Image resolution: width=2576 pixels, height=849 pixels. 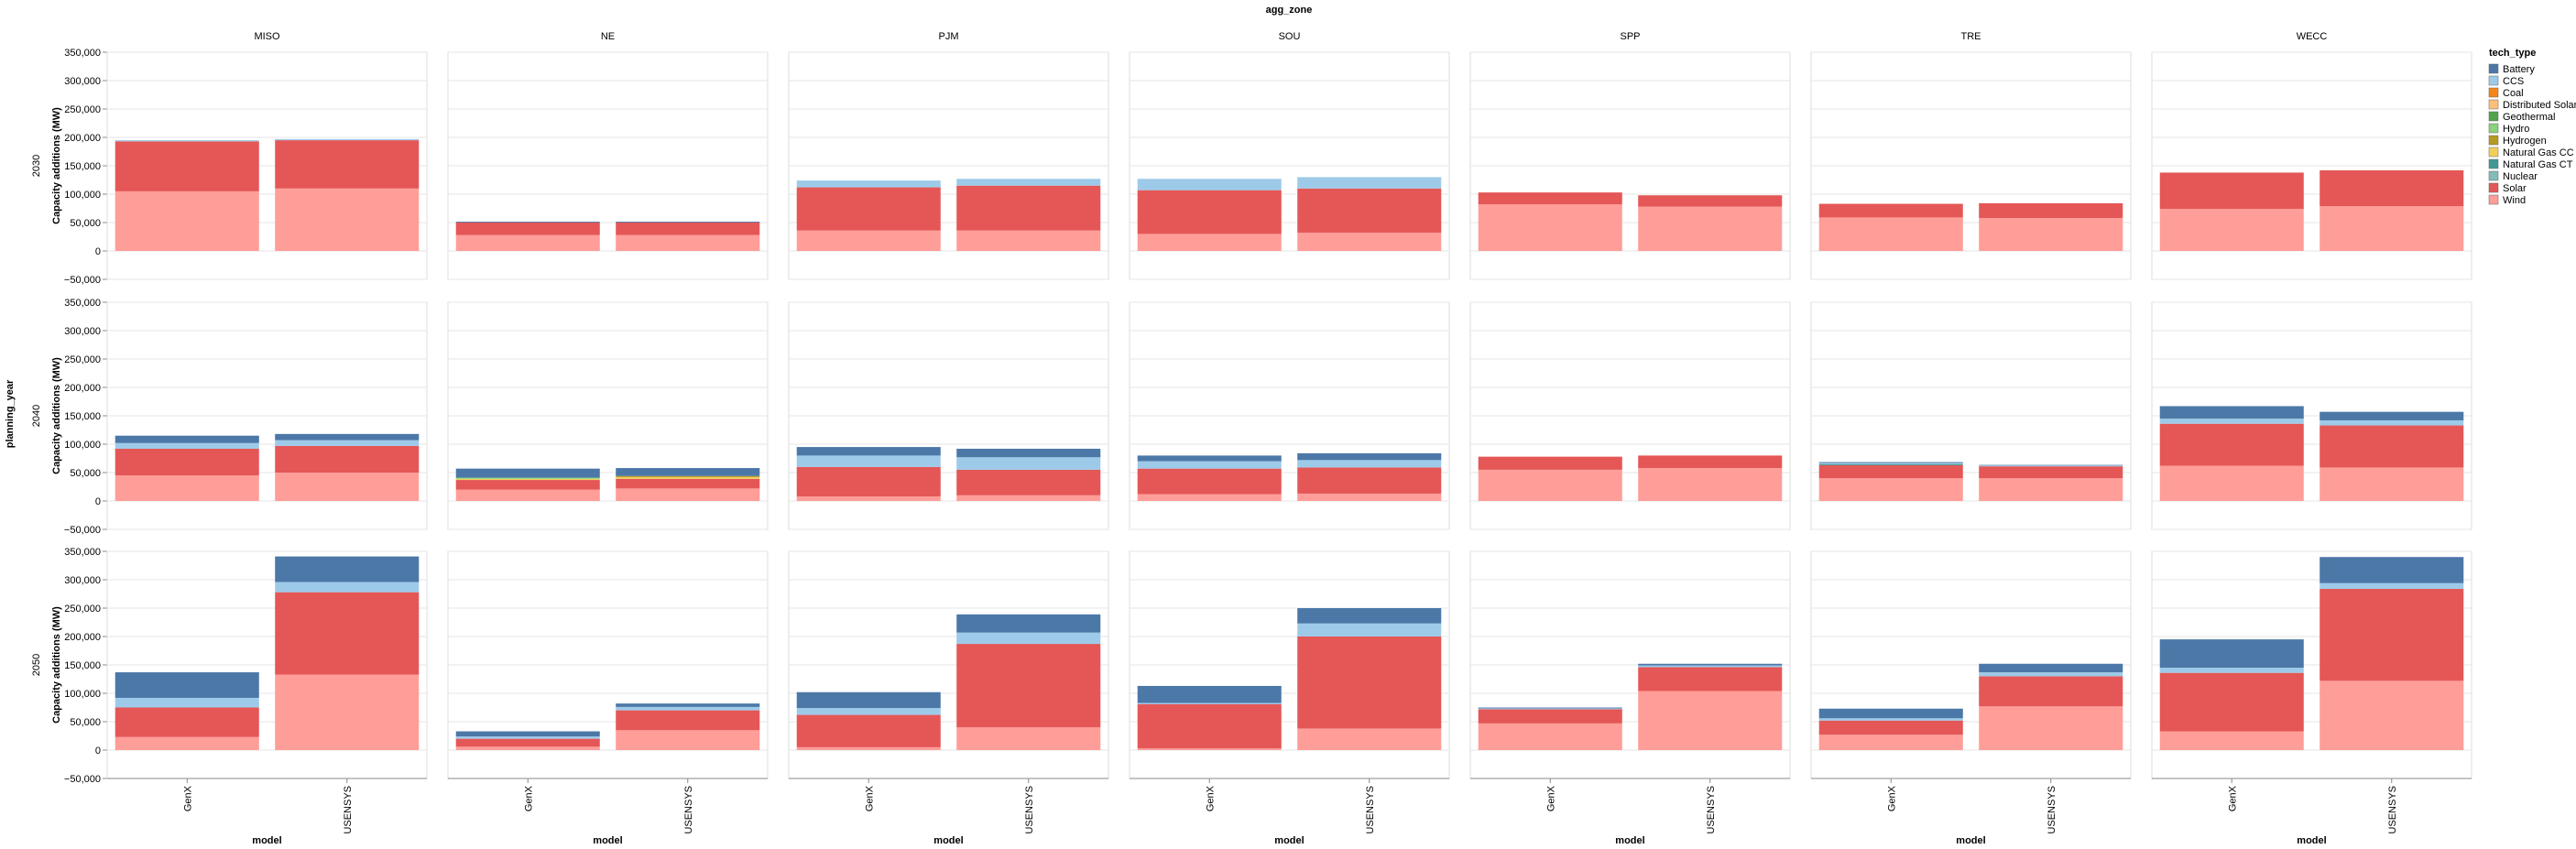 What do you see at coordinates (2539, 152) in the screenshot?
I see `legend-label-natural-gas-cc: Natural Gas CC` at bounding box center [2539, 152].